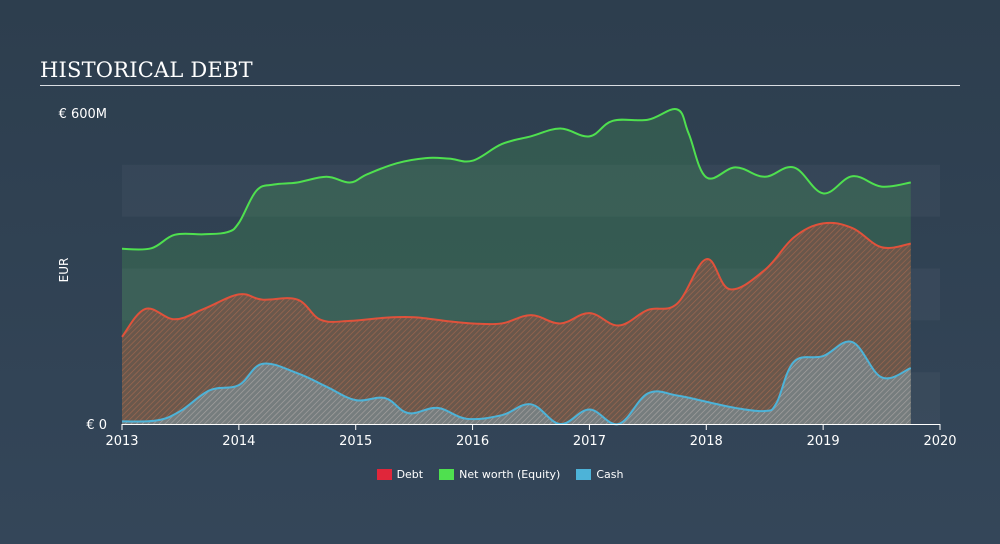 The image size is (1000, 544). I want to click on x-tick-label: 2019, so click(823, 441).